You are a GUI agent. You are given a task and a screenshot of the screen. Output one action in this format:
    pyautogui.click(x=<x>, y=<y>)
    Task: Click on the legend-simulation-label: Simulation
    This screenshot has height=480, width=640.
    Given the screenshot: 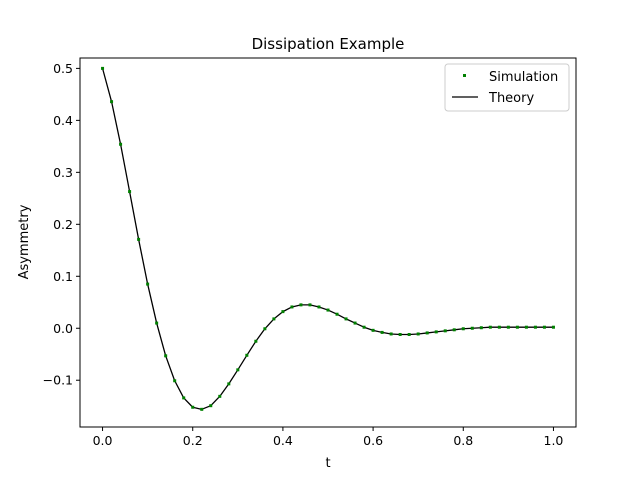 What is the action you would take?
    pyautogui.click(x=523, y=77)
    